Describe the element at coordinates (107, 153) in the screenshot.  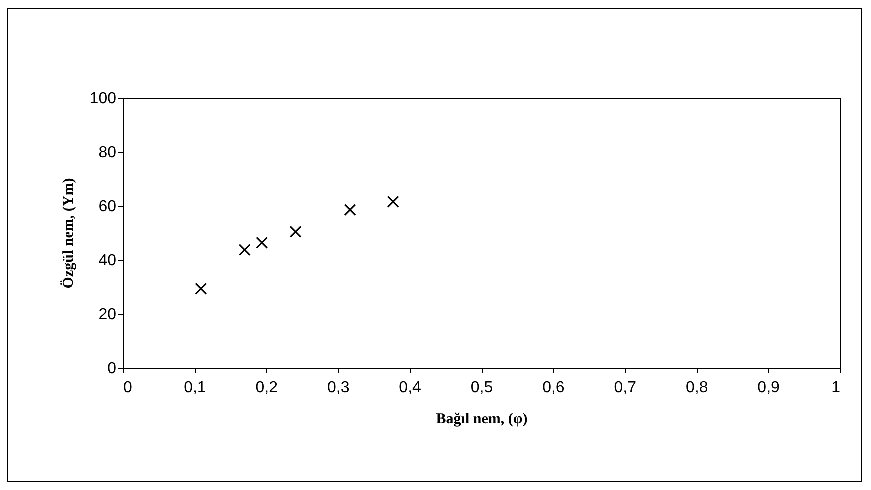
I see `y-tick-label: 80` at that location.